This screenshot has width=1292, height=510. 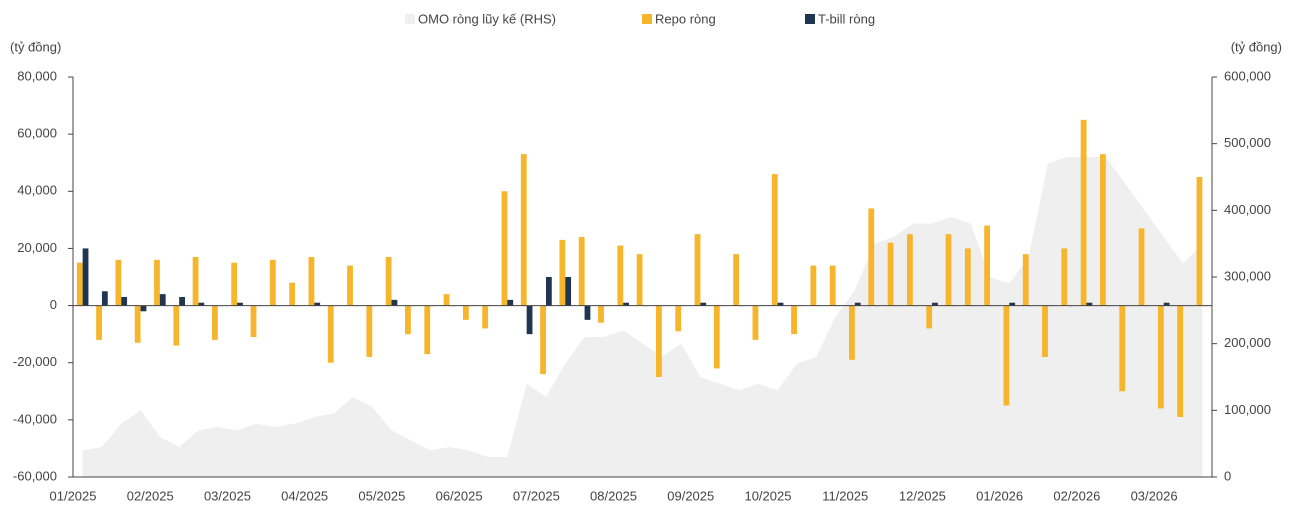 I want to click on y-tick-label: 20,000, so click(x=37, y=247).